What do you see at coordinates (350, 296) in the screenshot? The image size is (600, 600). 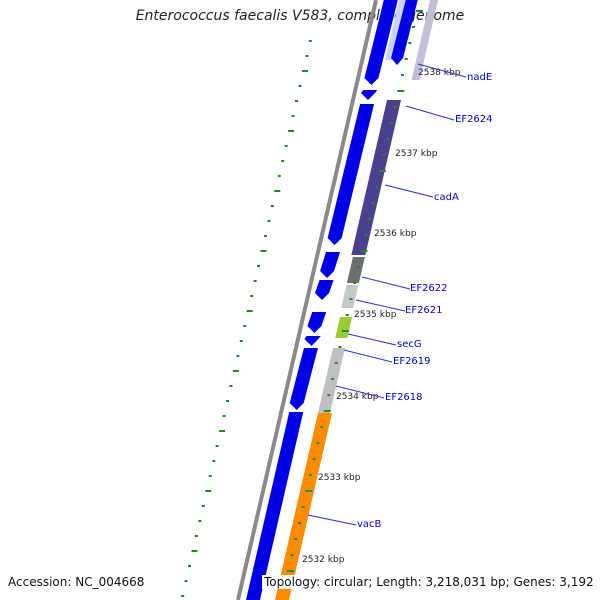 I see `gene-block-EF2621` at bounding box center [350, 296].